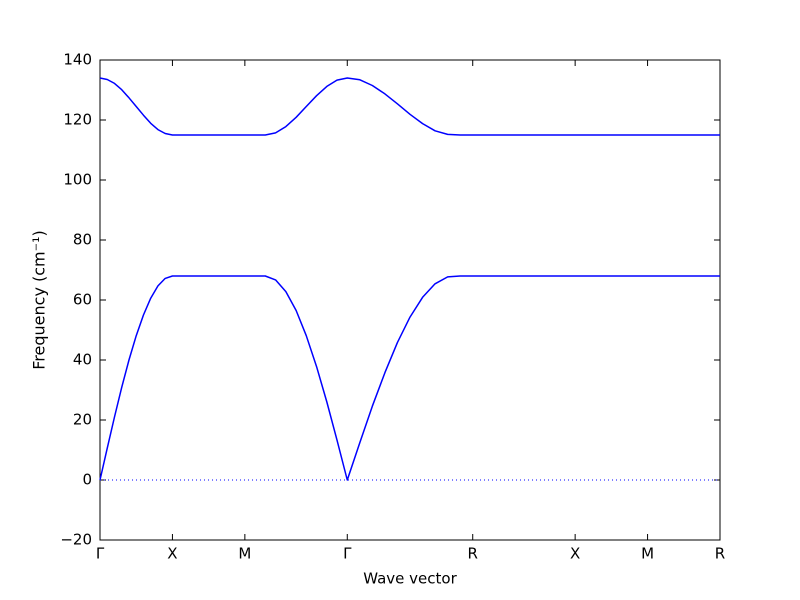  I want to click on y-tick-label: 100, so click(77, 180).